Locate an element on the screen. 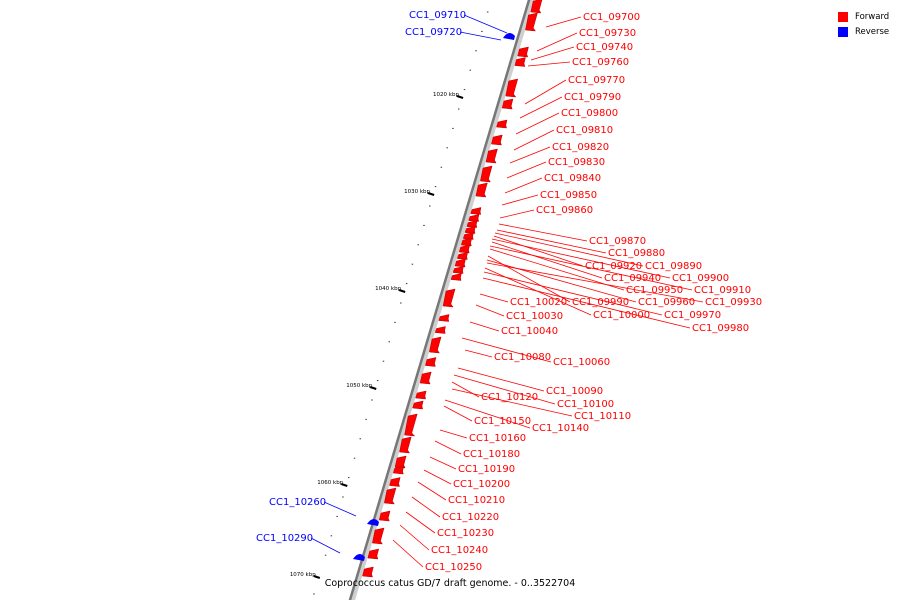  gene-label: CC1_09950 is located at coordinates (654, 290).